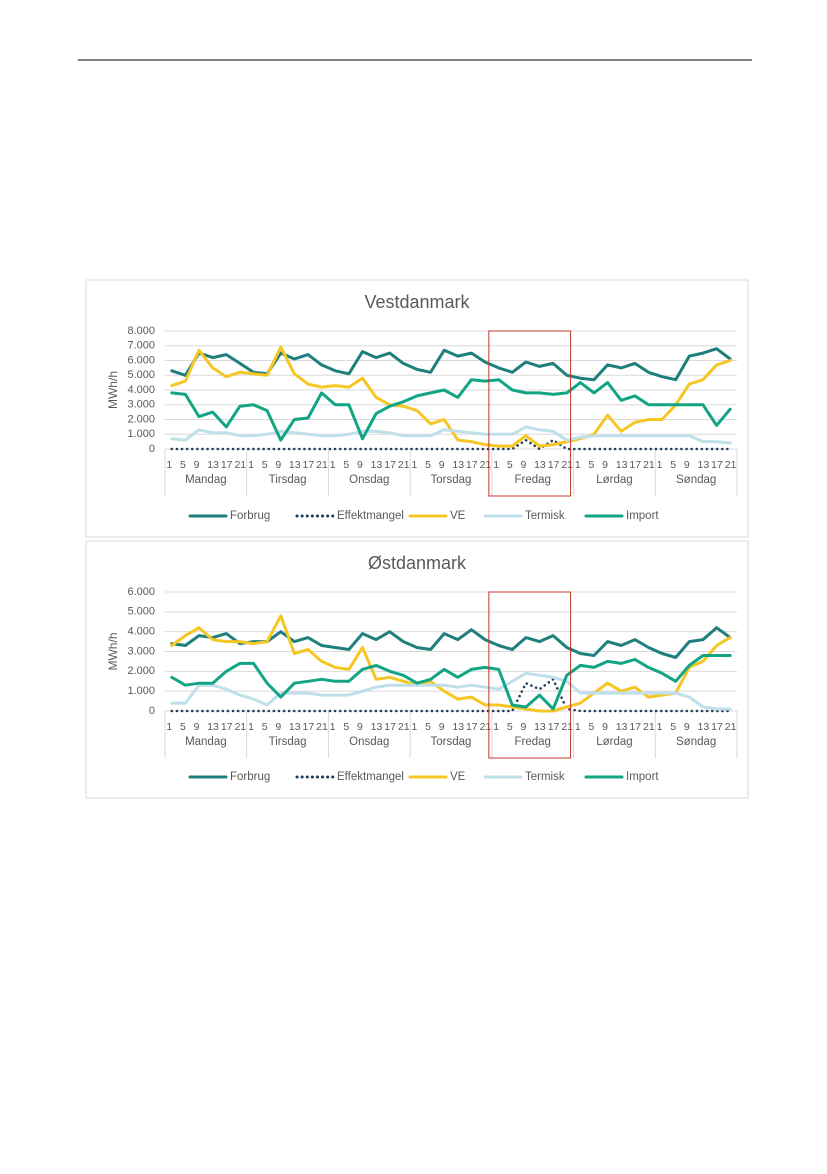  I want to click on chart-title: Østdanmark, so click(417, 563).